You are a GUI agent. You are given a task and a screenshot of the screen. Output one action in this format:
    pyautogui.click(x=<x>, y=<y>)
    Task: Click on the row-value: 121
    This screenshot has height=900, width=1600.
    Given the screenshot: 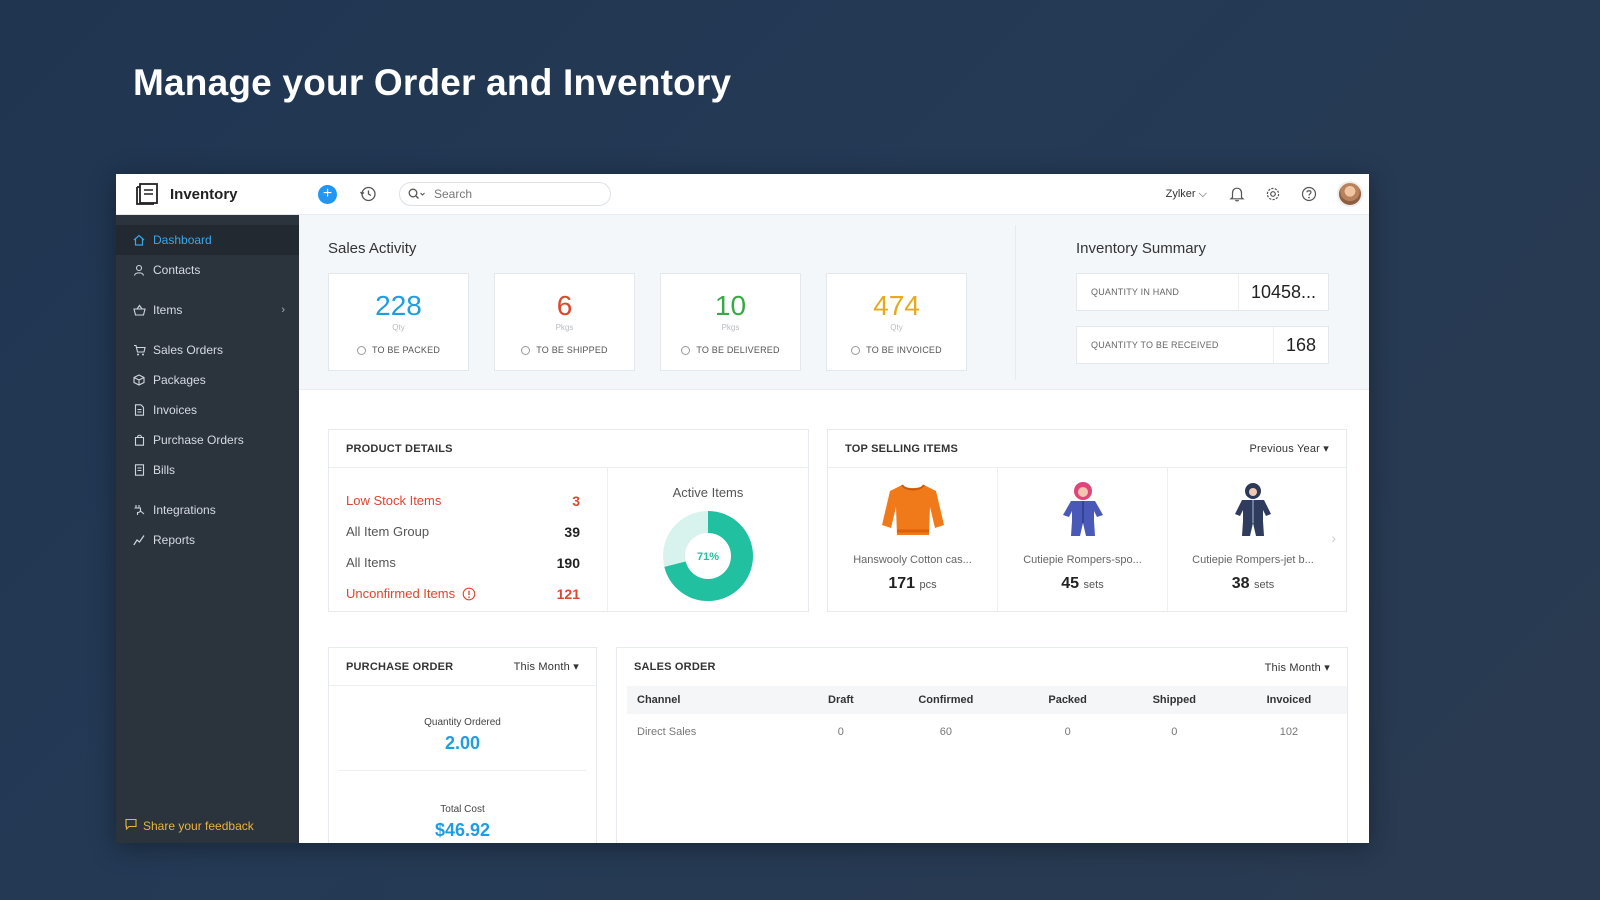 What is the action you would take?
    pyautogui.click(x=568, y=593)
    